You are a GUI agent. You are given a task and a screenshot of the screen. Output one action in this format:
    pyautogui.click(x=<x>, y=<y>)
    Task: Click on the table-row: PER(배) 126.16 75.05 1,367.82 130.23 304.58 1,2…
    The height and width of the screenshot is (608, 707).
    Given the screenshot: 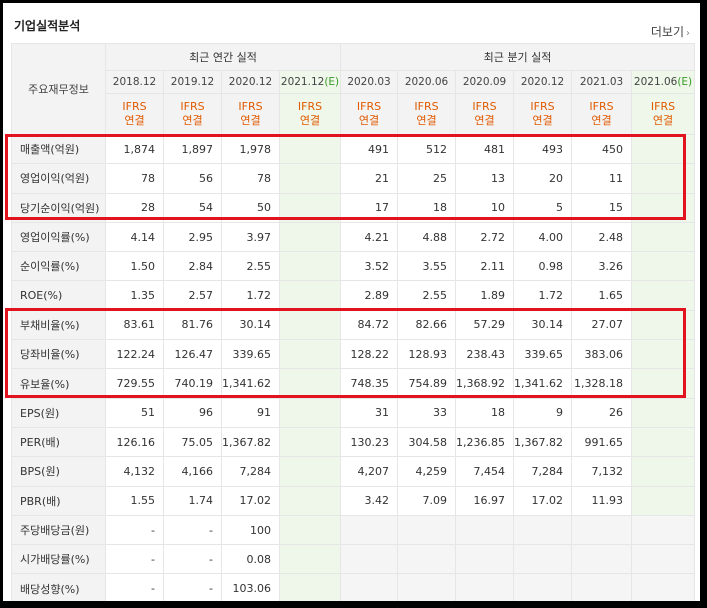 What is the action you would take?
    pyautogui.click(x=353, y=442)
    